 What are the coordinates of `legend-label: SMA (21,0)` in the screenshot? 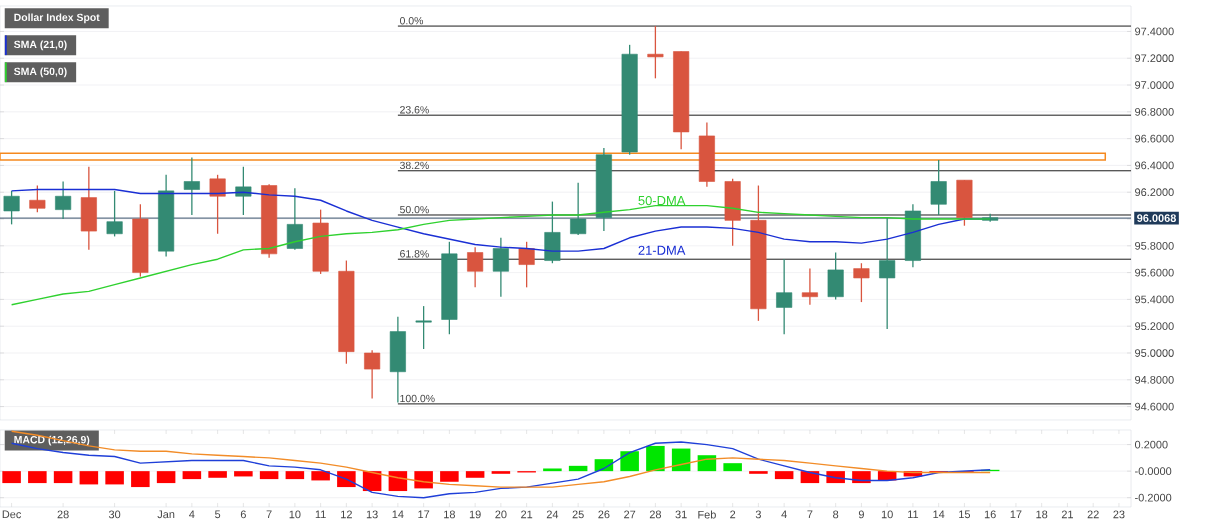 It's located at (40, 45).